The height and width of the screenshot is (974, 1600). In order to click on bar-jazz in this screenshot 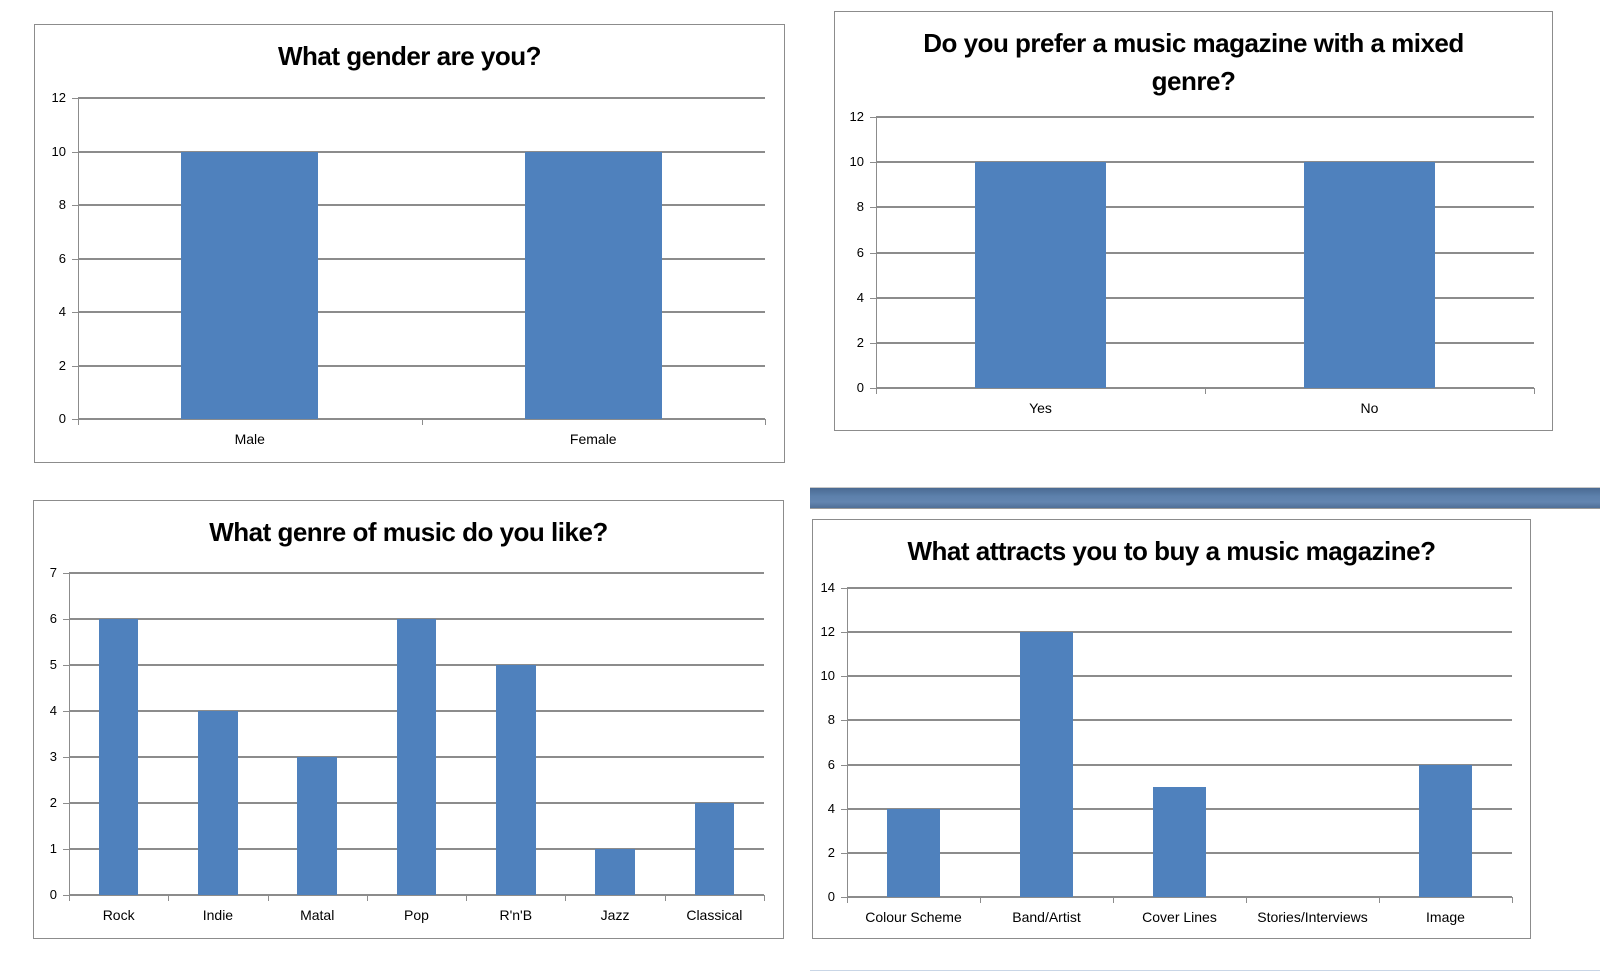, I will do `click(615, 872)`.